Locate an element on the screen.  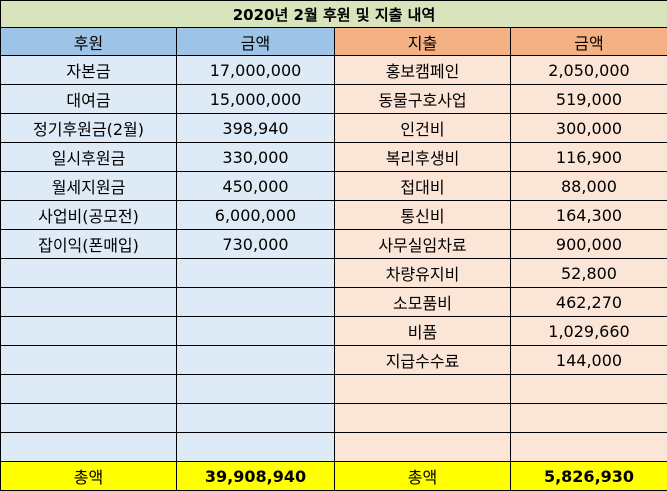
table-row: 정기후원금(2월) 398,940 인건비 300,000 is located at coordinates (333, 128).